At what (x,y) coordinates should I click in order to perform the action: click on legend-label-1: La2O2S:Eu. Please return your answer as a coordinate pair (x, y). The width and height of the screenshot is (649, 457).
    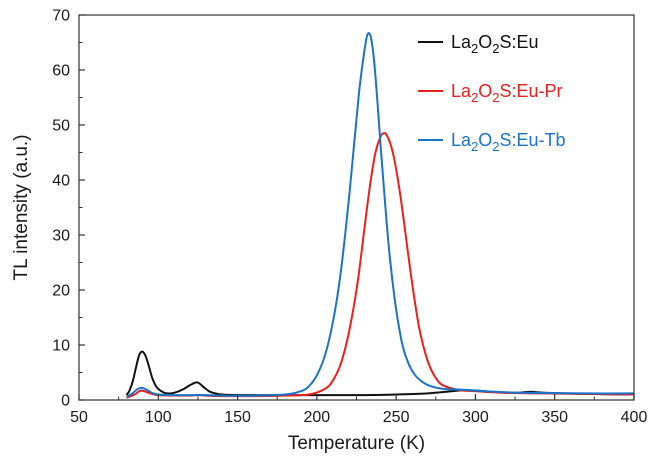
    Looking at the image, I should click on (495, 44).